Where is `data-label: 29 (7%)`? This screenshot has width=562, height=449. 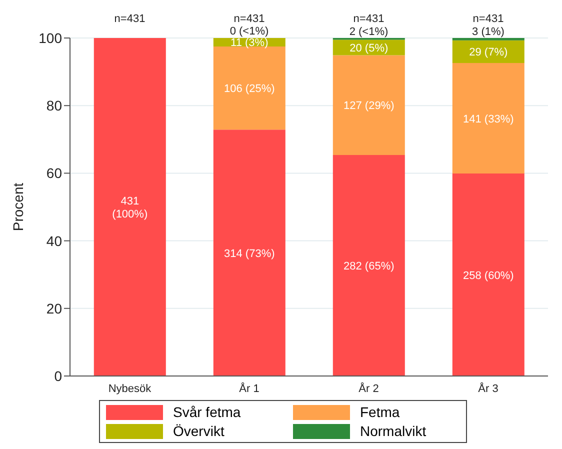
data-label: 29 (7%) is located at coordinates (488, 52).